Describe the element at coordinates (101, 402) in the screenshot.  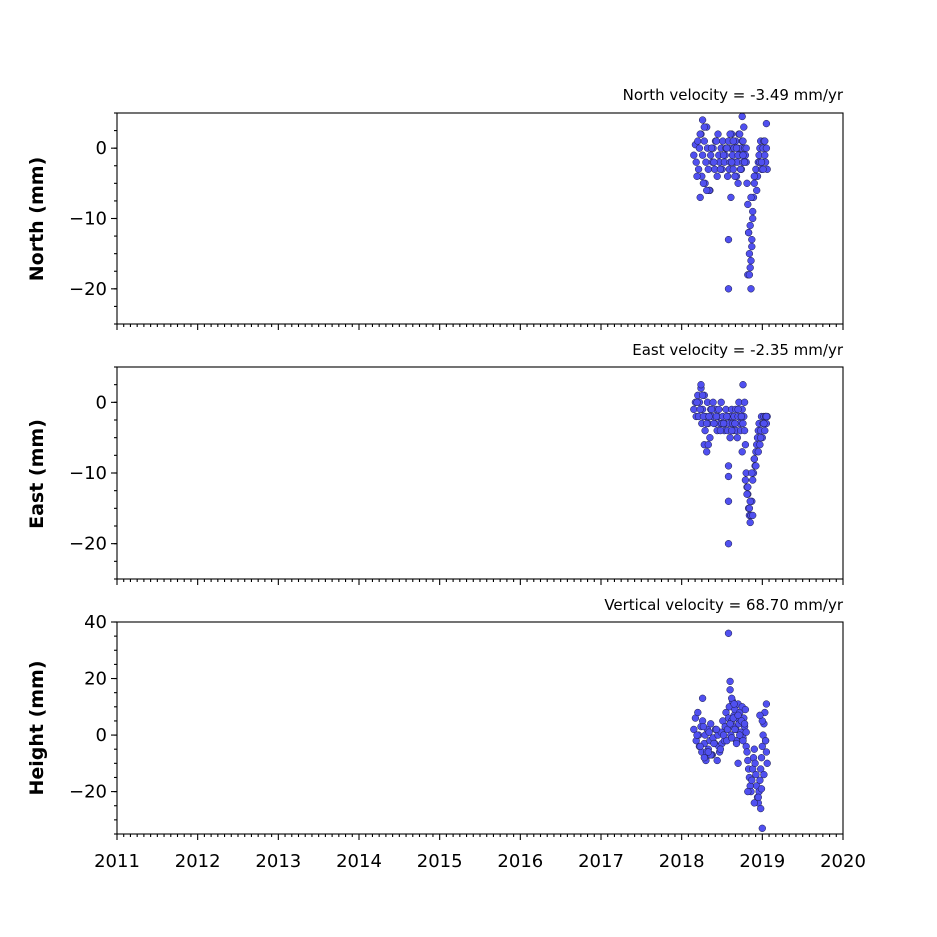
I see `east-ytick-label: 0` at that location.